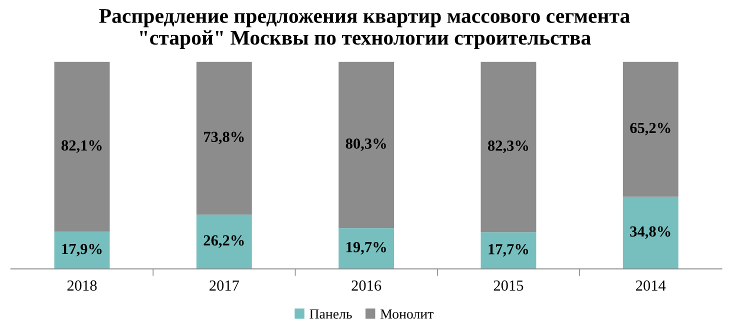 This screenshot has width=729, height=334. What do you see at coordinates (651, 285) in the screenshot?
I see `x-tick-label: 2014` at bounding box center [651, 285].